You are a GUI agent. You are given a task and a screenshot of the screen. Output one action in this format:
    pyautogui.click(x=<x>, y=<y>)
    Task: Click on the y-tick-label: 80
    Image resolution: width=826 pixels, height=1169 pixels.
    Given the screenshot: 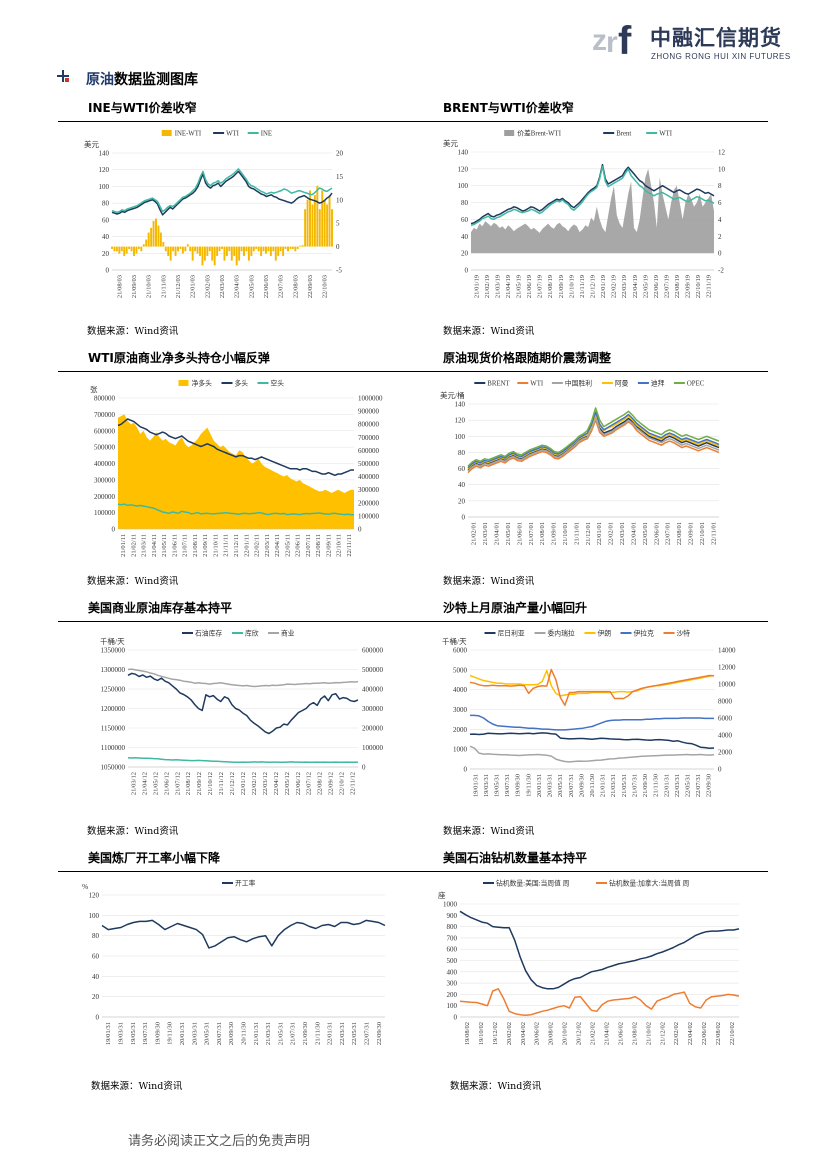 What is the action you would take?
    pyautogui.click(x=465, y=203)
    